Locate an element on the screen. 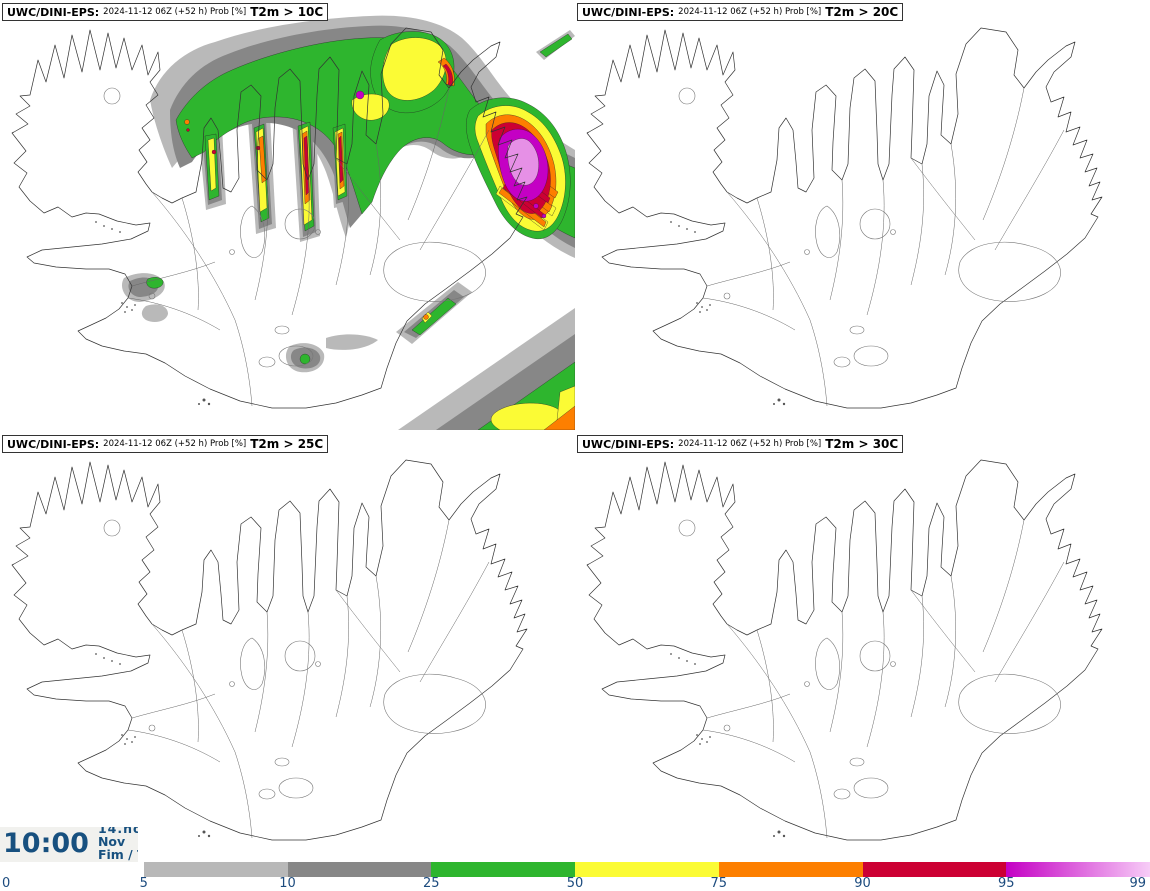 The height and width of the screenshot is (891, 1150). parameter-label: T2m > 25C is located at coordinates (287, 444).